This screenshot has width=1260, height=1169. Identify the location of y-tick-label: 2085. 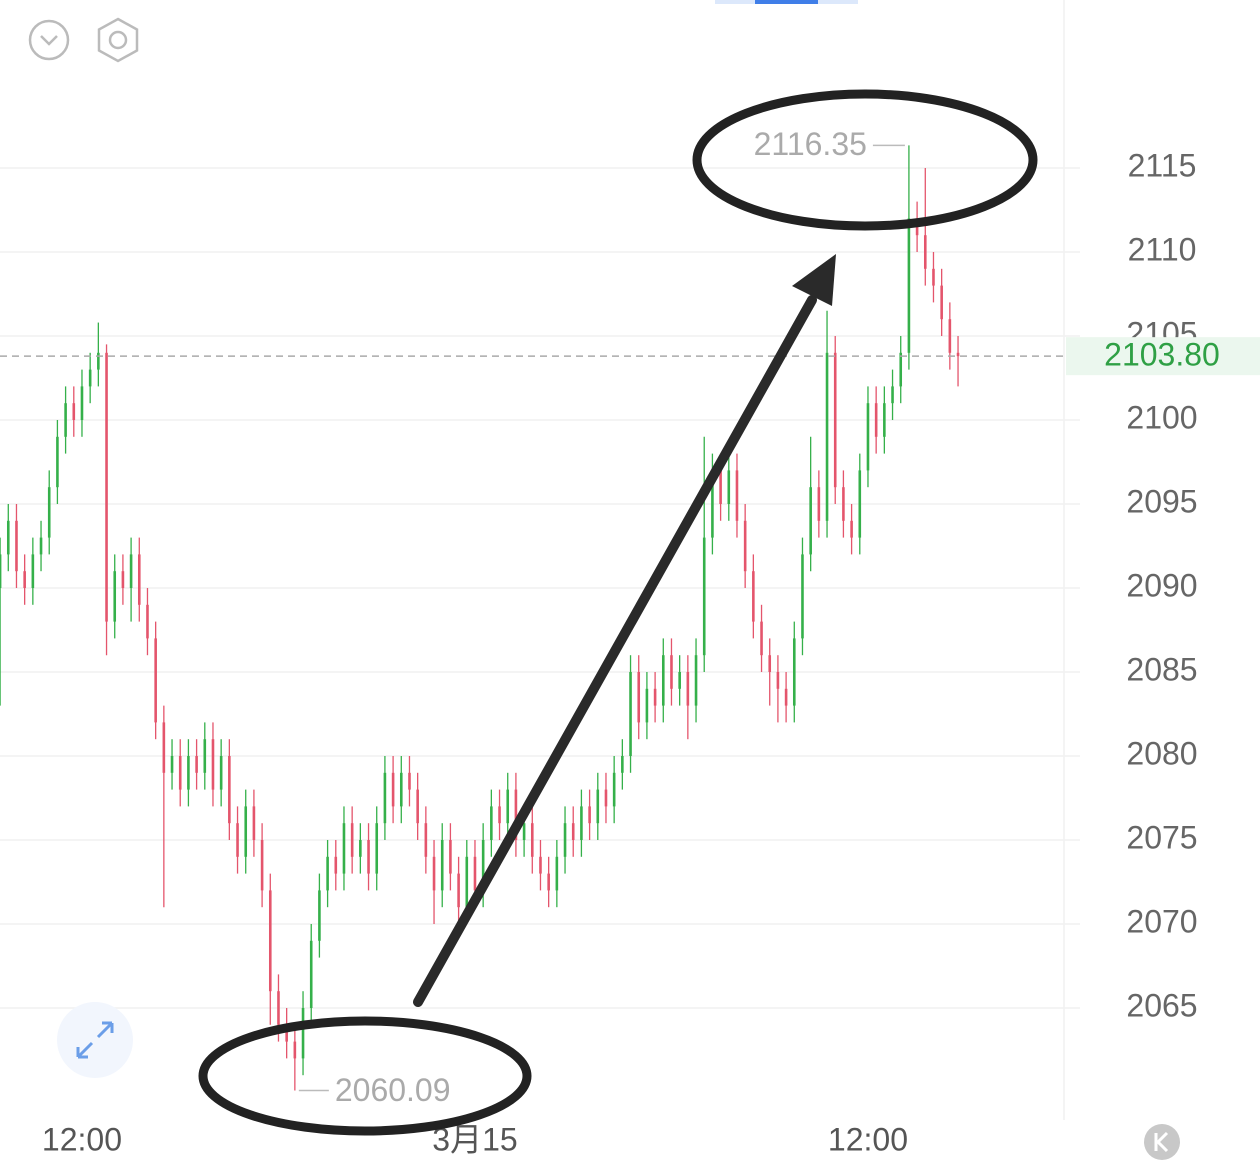
(1161, 669).